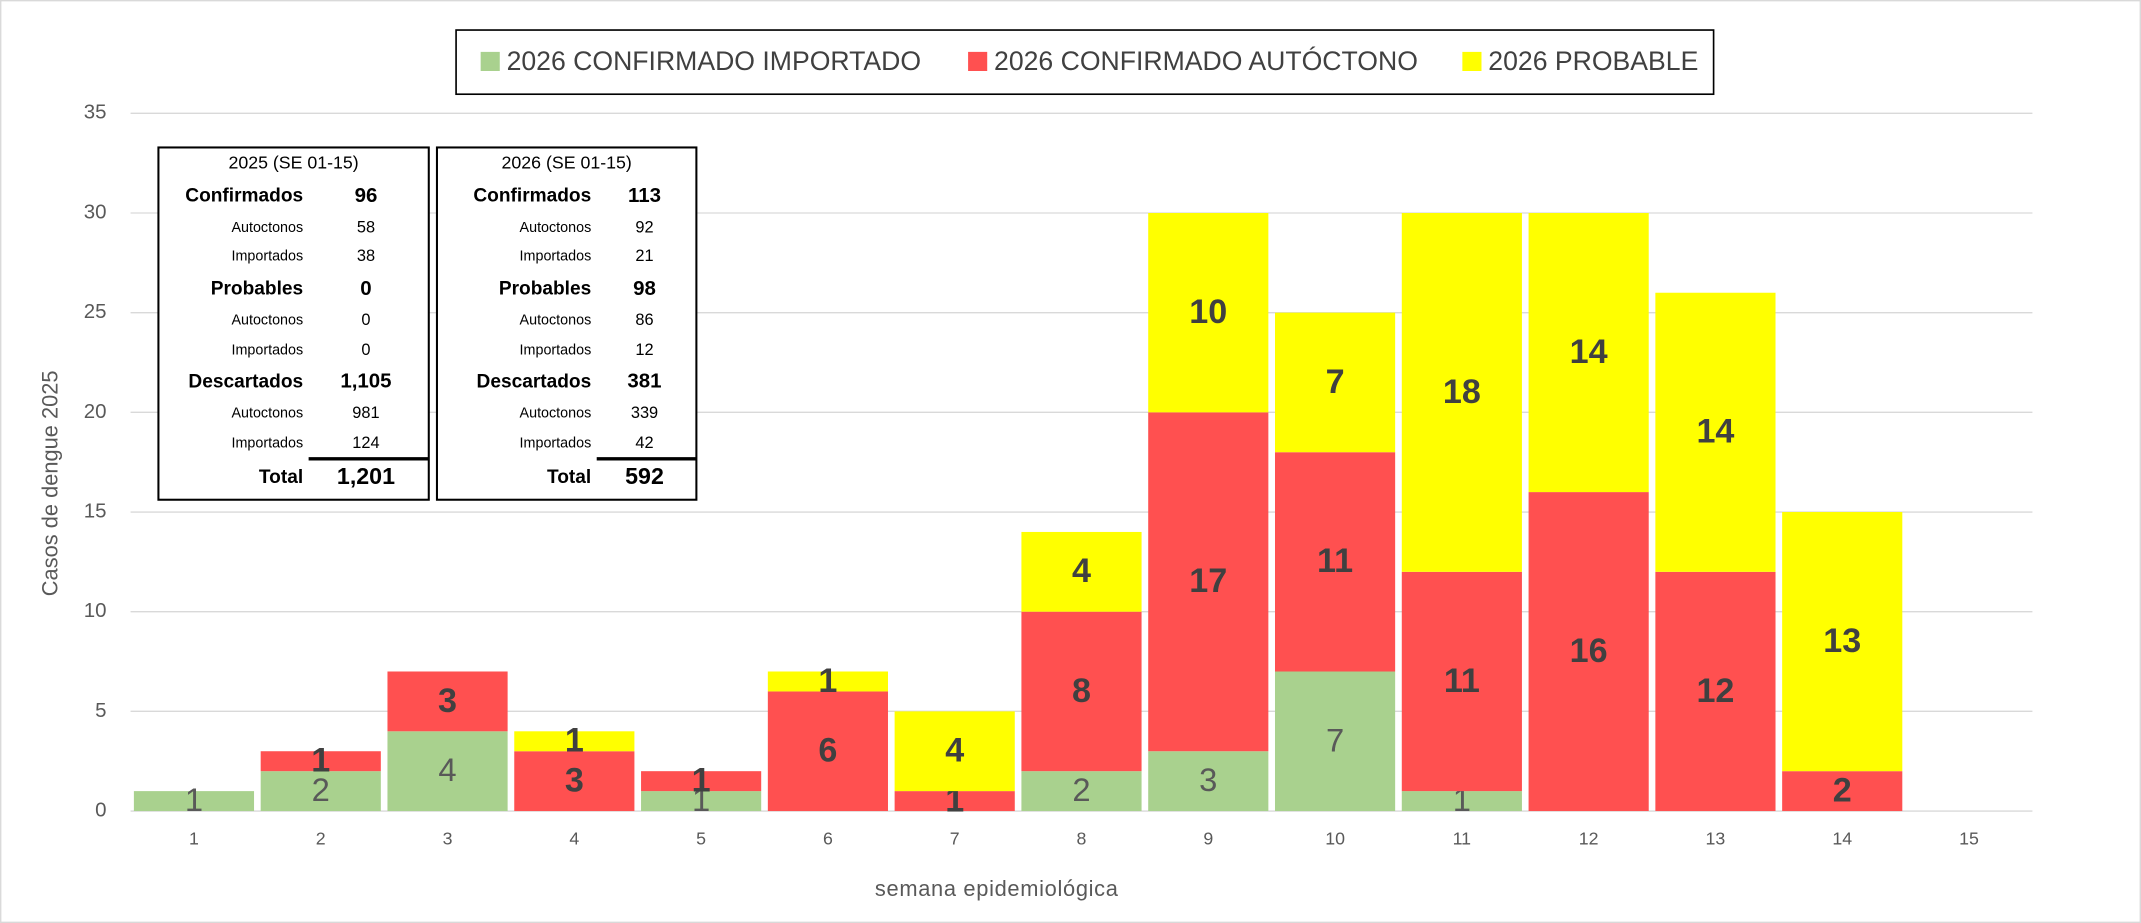 The image size is (2141, 923). Describe the element at coordinates (95, 112) in the screenshot. I see `y-tick-label: 35` at that location.